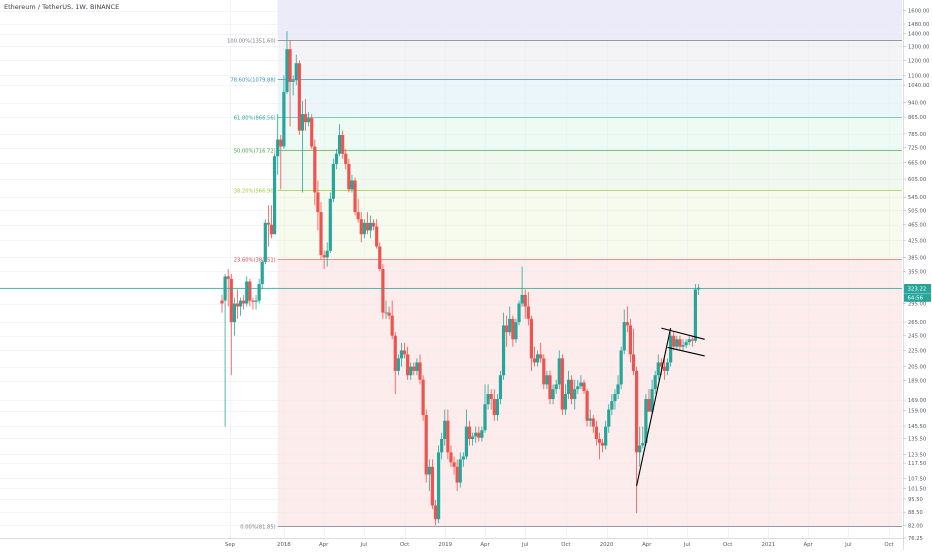 This screenshot has height=554, width=932. I want to click on time-axis-label: 2019, so click(445, 545).